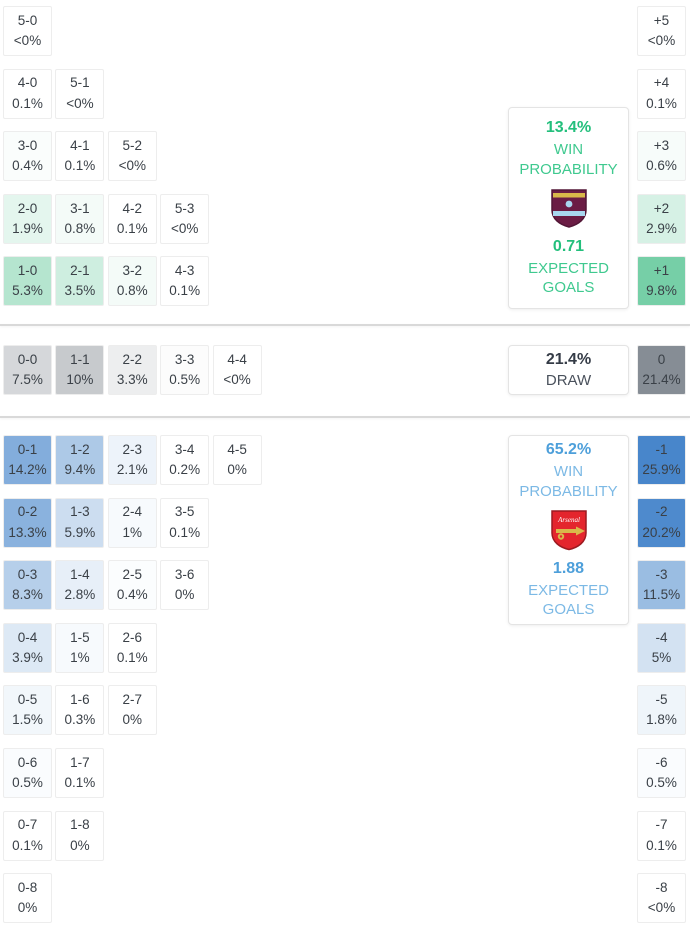  What do you see at coordinates (661, 637) in the screenshot?
I see `score-label: -4` at bounding box center [661, 637].